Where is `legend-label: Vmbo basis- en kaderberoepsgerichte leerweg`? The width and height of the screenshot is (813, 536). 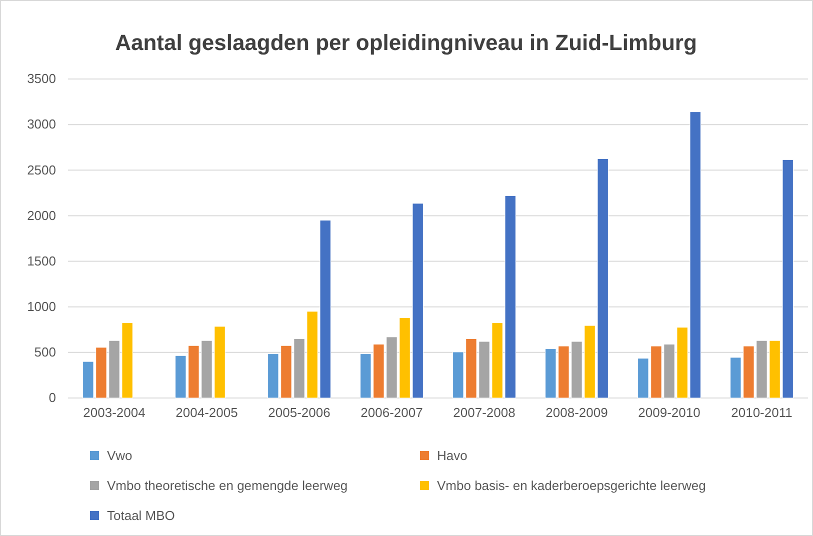
legend-label: Vmbo basis- en kaderberoepsgerichte leerweg is located at coordinates (571, 485).